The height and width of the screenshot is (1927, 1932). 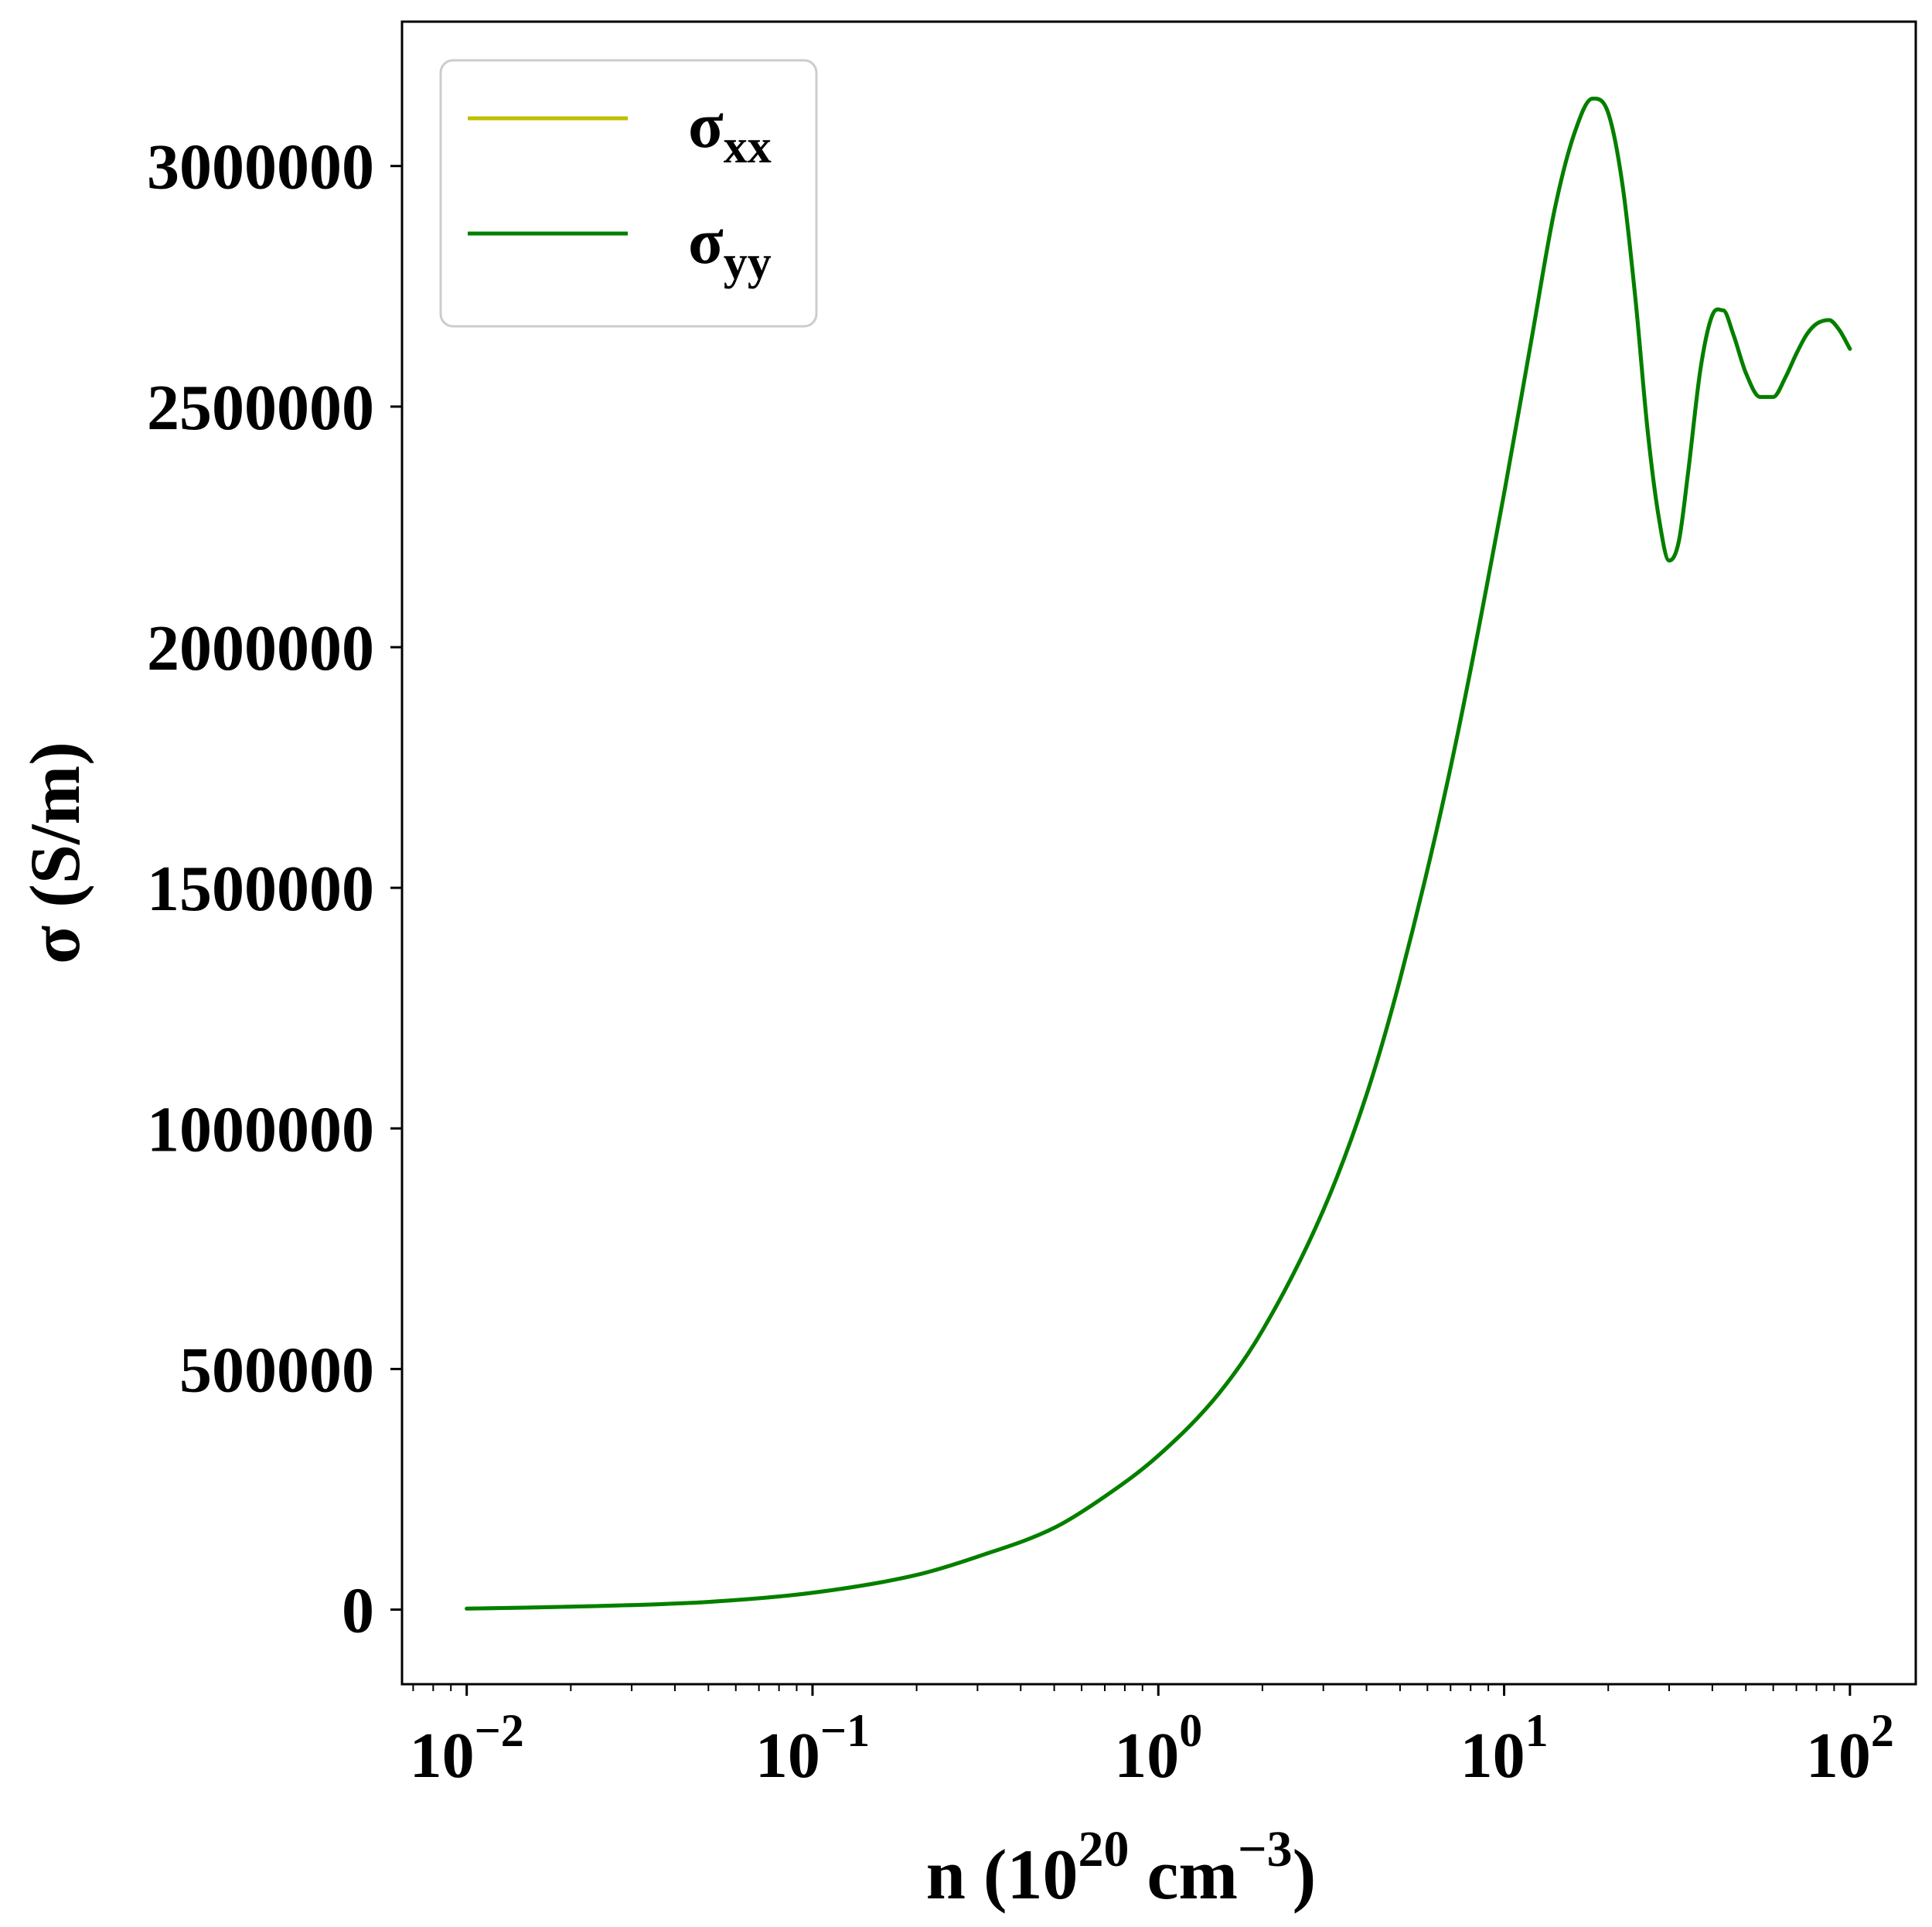 What do you see at coordinates (1265, 1849) in the screenshot?
I see `x-axis-label-exp2: −3` at bounding box center [1265, 1849].